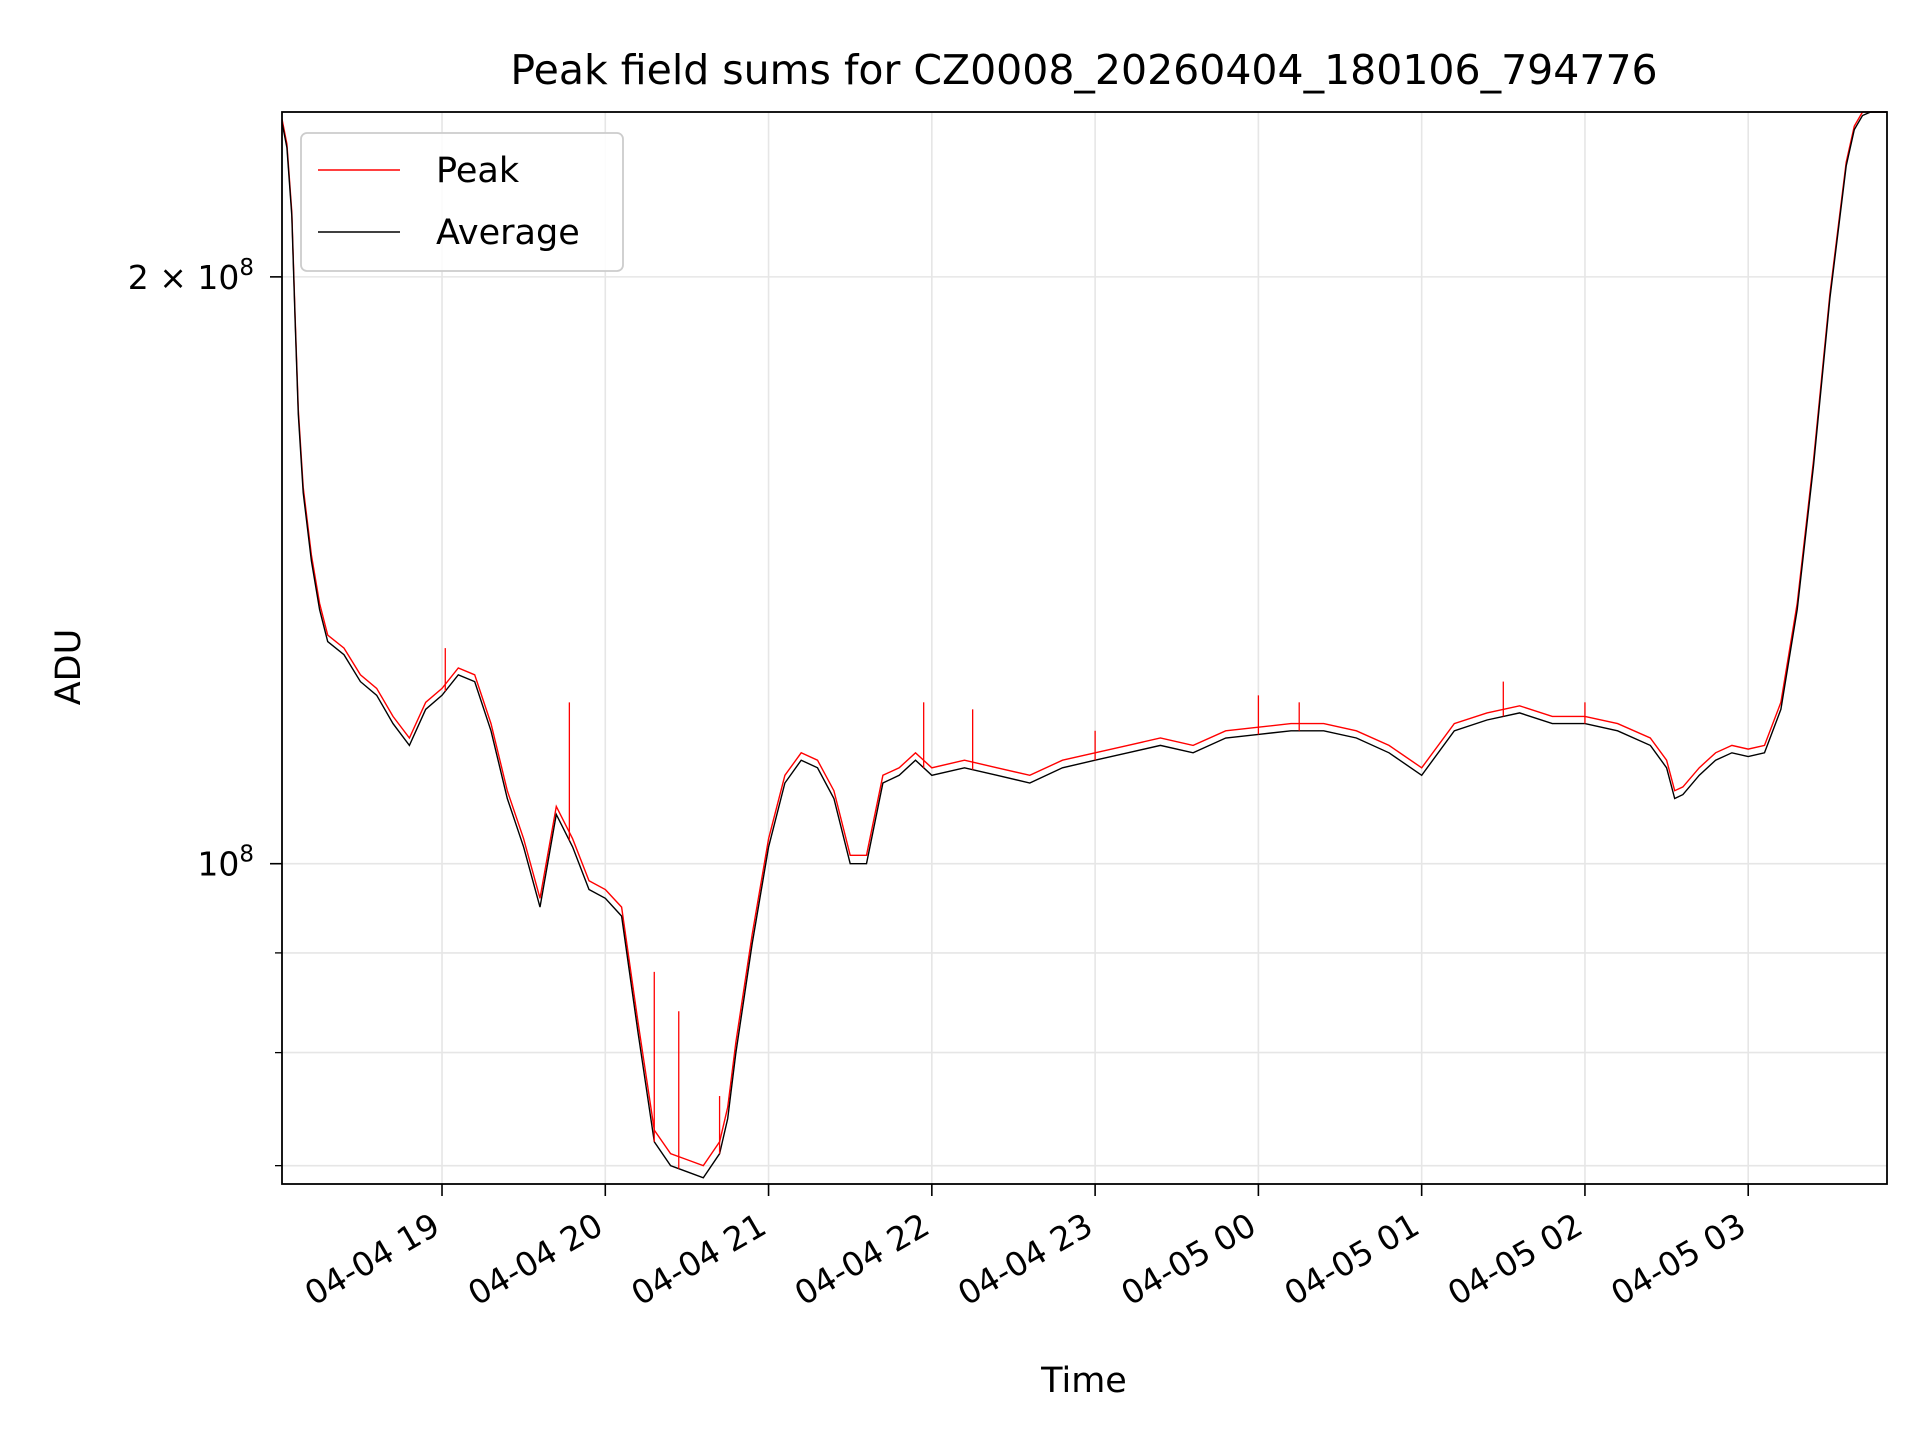 Image resolution: width=1920 pixels, height=1440 pixels. Describe the element at coordinates (69, 667) in the screenshot. I see `y-axis-label: ADU` at that location.